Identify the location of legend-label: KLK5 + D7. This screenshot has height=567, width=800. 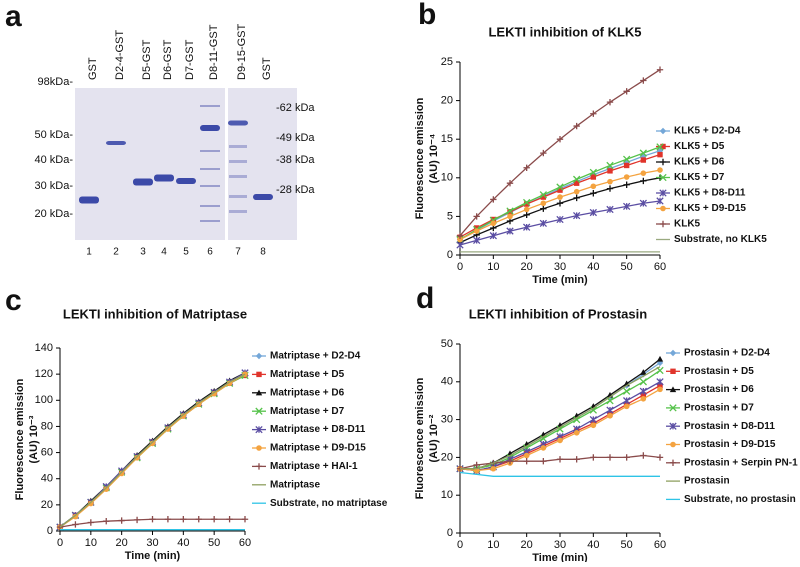
(699, 177).